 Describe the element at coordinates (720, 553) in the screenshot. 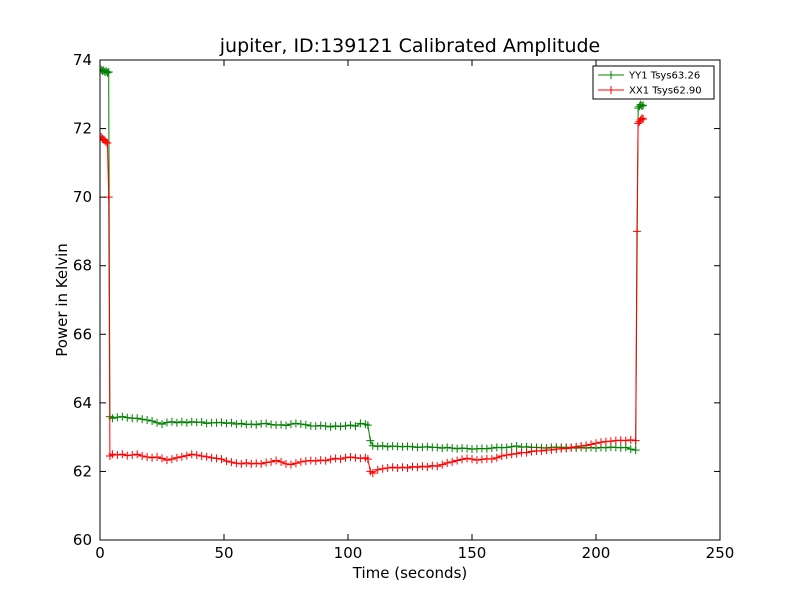

I see `x-tick-label: 250` at that location.